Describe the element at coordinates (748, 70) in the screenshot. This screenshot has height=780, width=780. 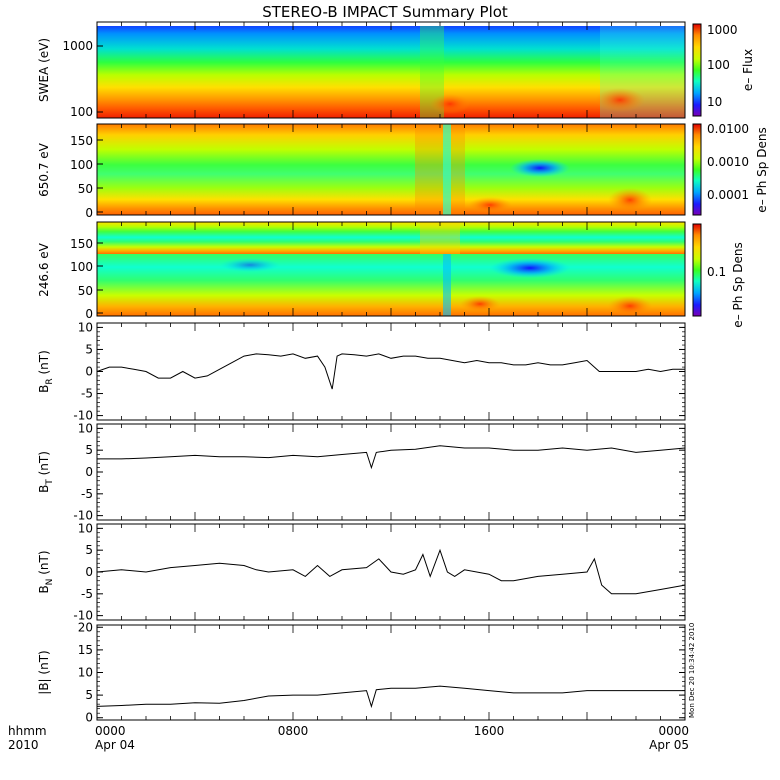
I see `cb1-label: e– Flux` at that location.